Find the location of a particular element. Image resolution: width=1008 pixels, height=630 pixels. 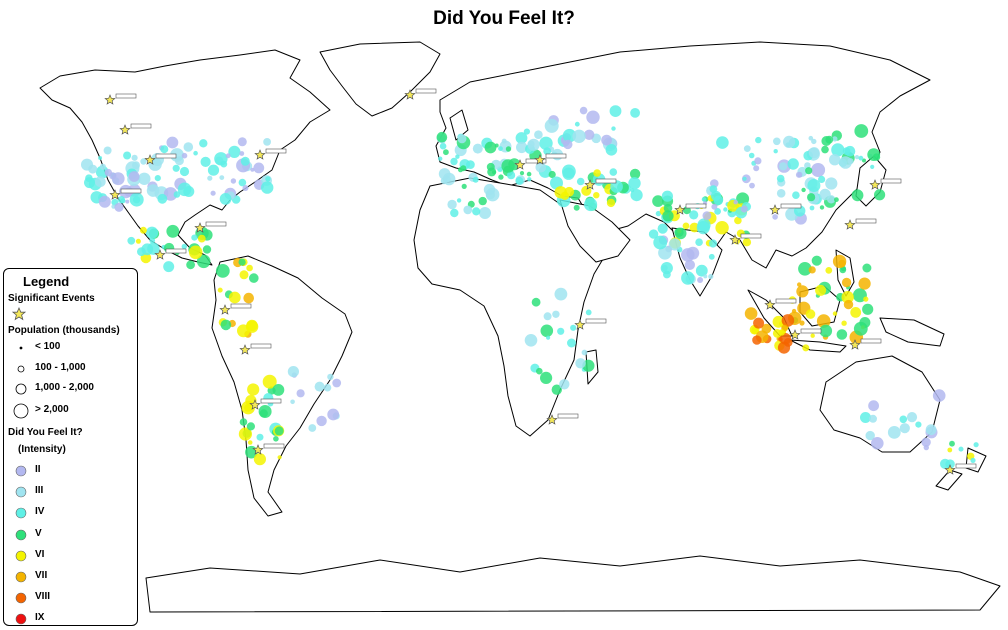

legend-population-text: 100 - 1,000 is located at coordinates (60, 367).